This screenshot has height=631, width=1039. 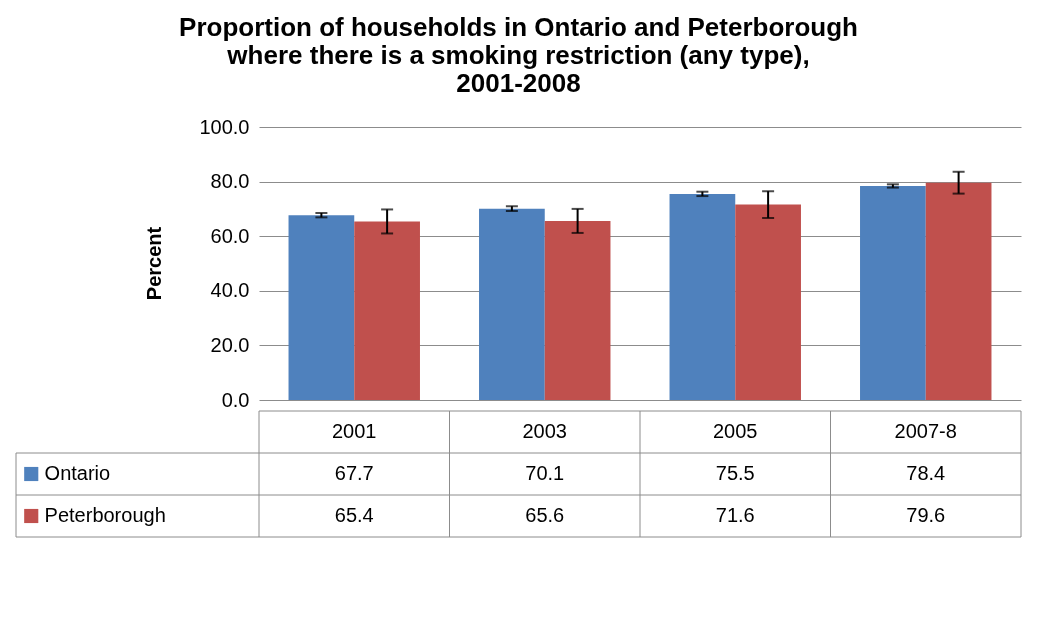 I want to click on y-tick-label: 40.0, so click(x=230, y=290).